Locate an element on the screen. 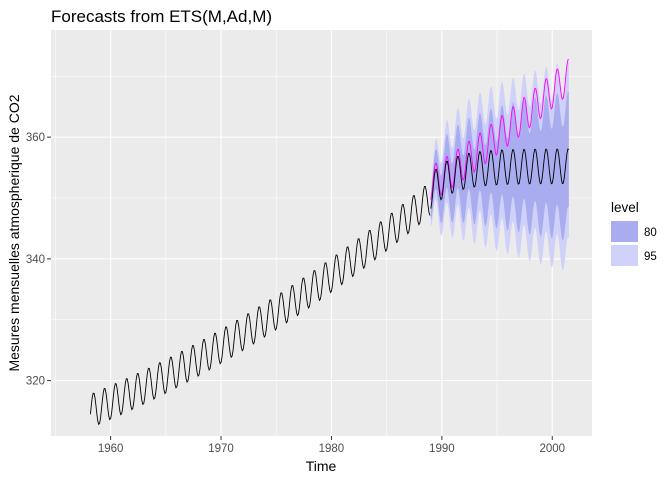 The image size is (672, 480). x-tick-label: 2000 is located at coordinates (552, 449).